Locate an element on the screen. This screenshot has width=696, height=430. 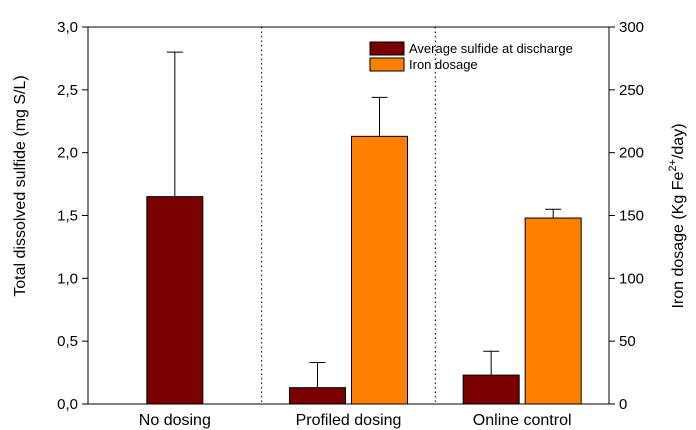
left-axis: 0,0 0,5 1,0 1,5 2,0 2,5 3,0 is located at coordinates (72, 216).